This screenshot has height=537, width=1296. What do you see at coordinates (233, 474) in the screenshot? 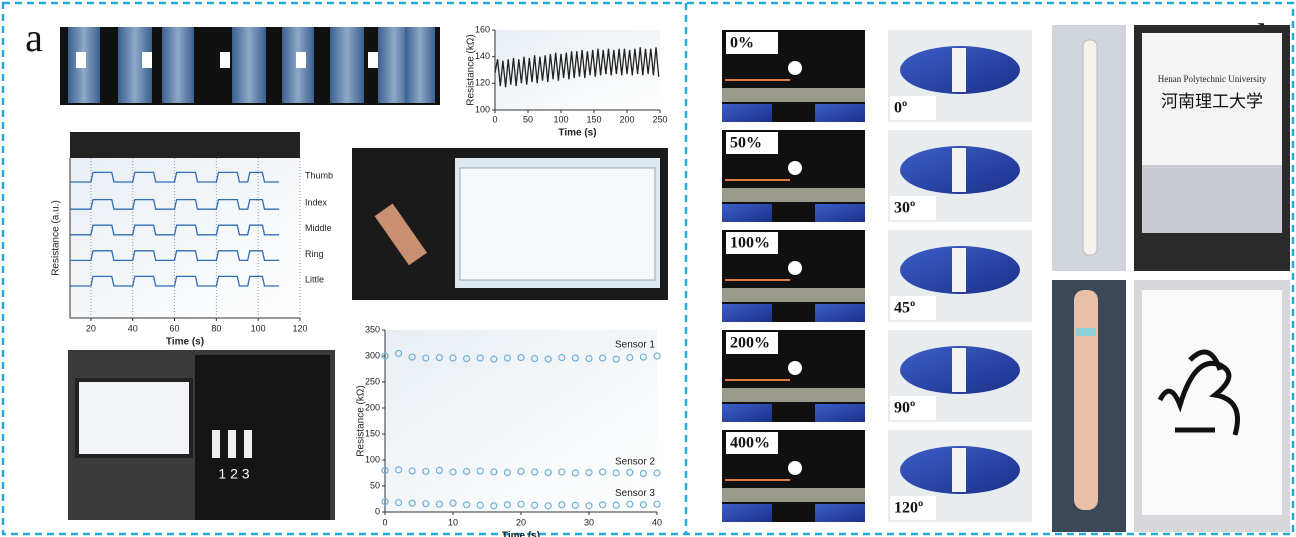
I see `vest-numbers: 1 2 3` at bounding box center [233, 474].